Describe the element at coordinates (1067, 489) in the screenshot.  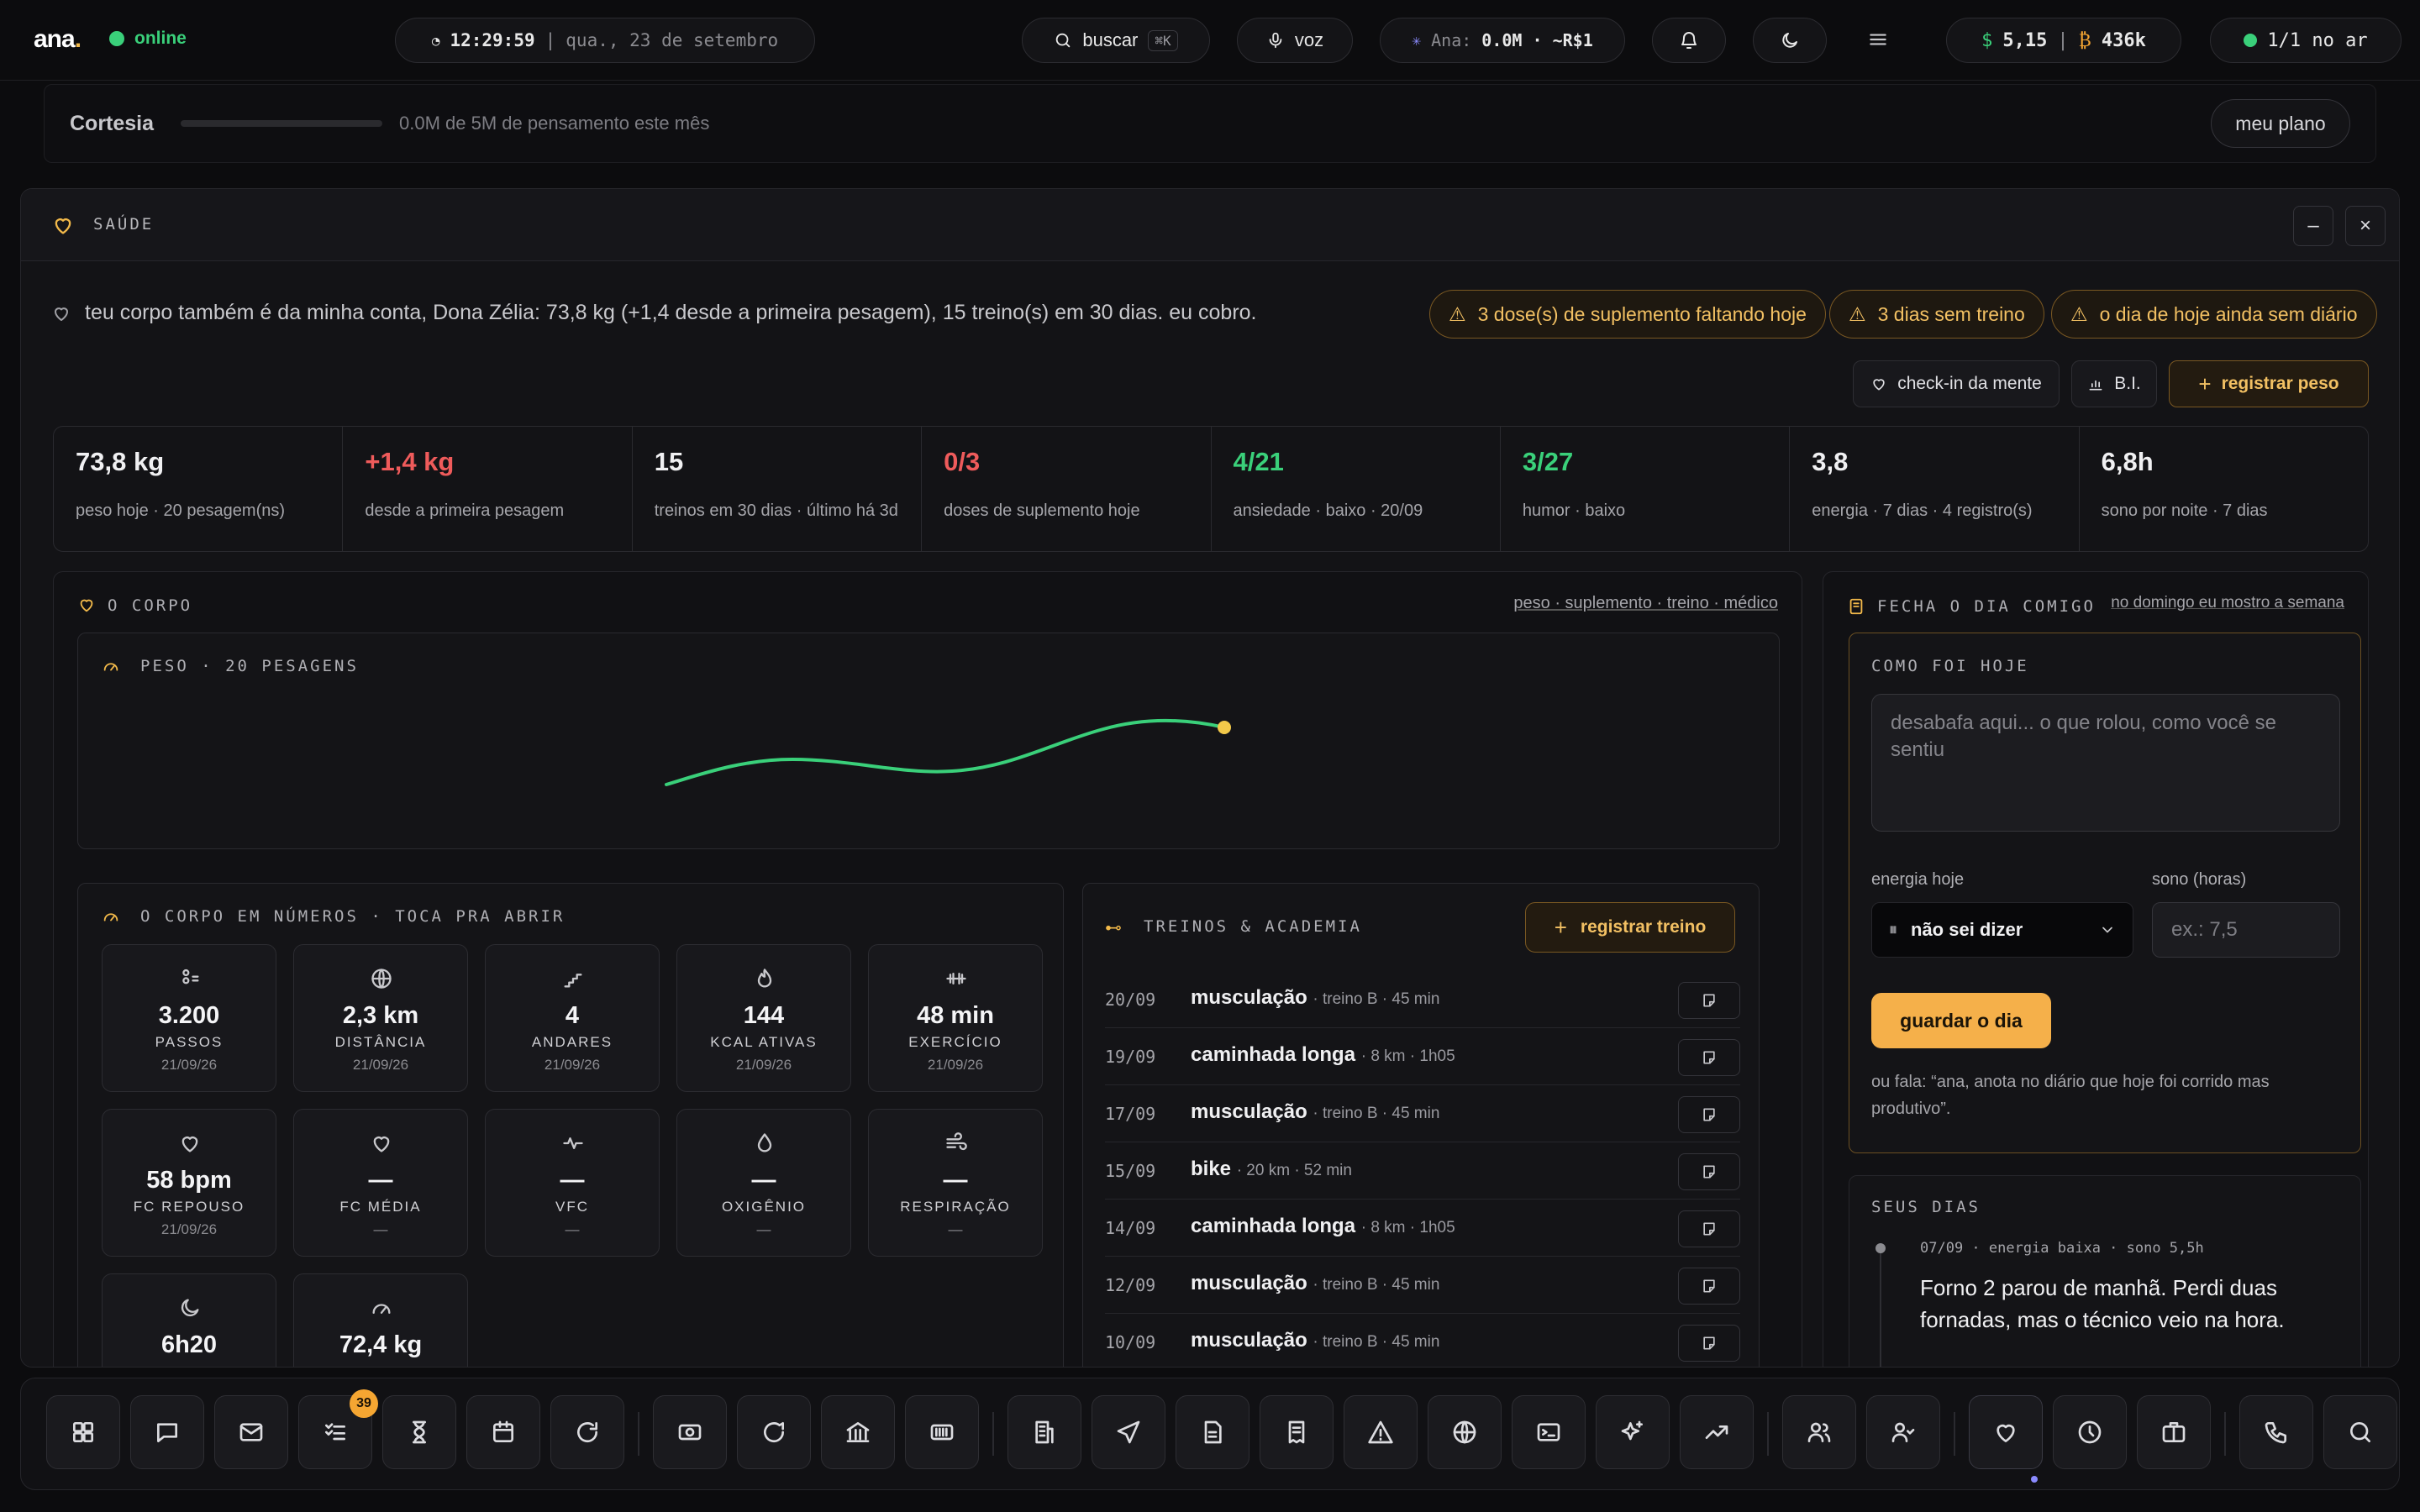
I see `metric-card: 0/3 doses de suplemento hoje` at that location.